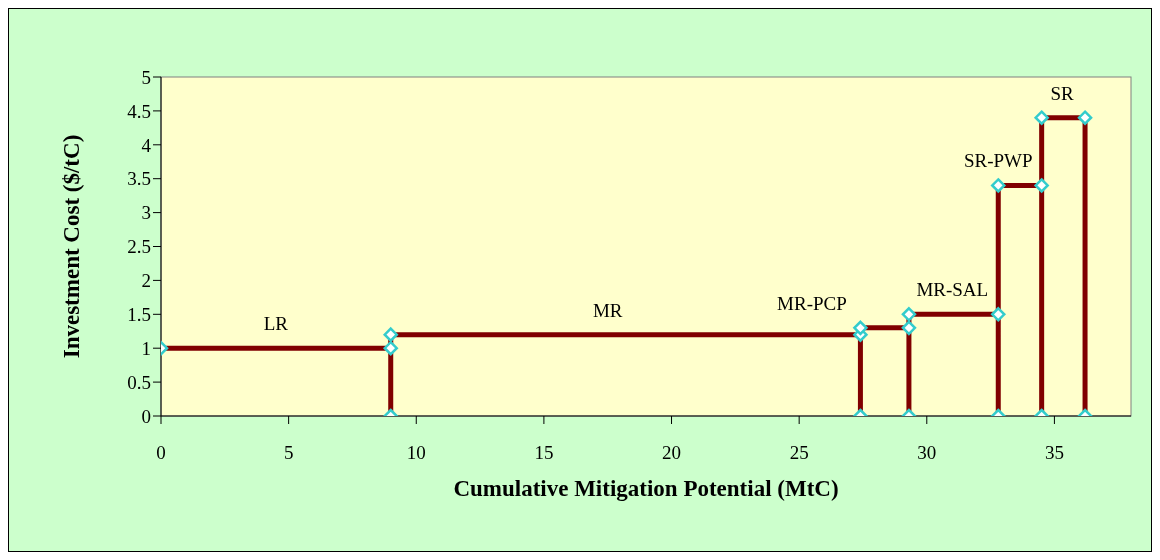 This screenshot has width=1160, height=560. I want to click on y-axis-title: Investment Cost ($/tC), so click(72, 246).